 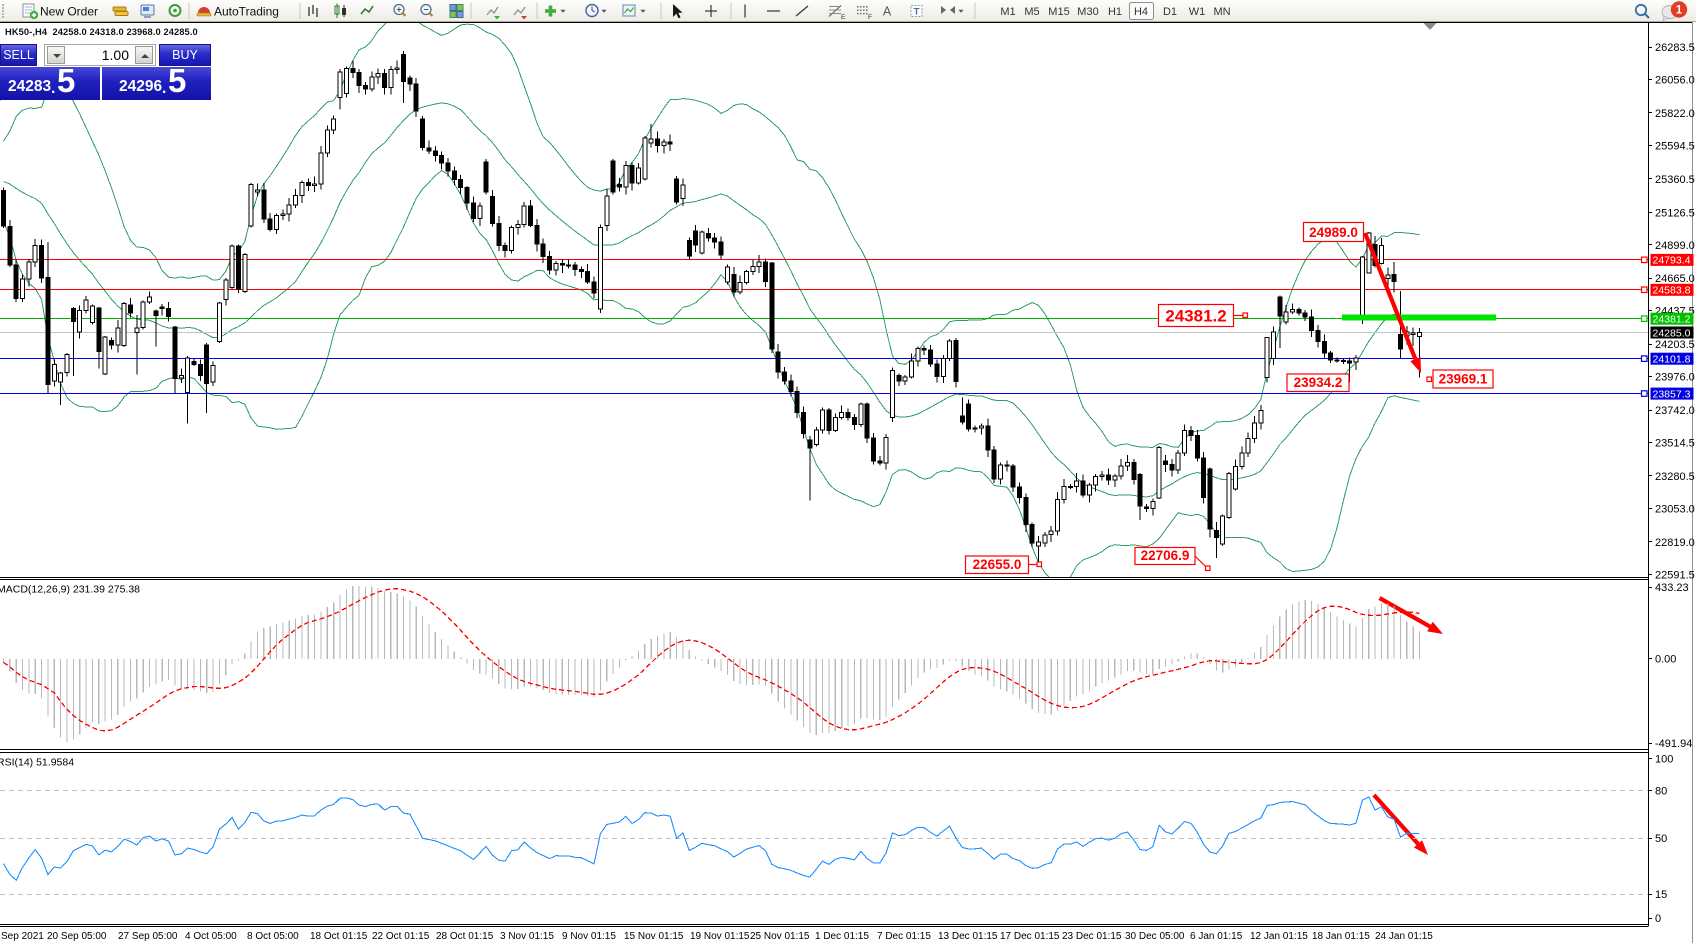 I want to click on svg-text: 24101.8, so click(x=1672, y=360).